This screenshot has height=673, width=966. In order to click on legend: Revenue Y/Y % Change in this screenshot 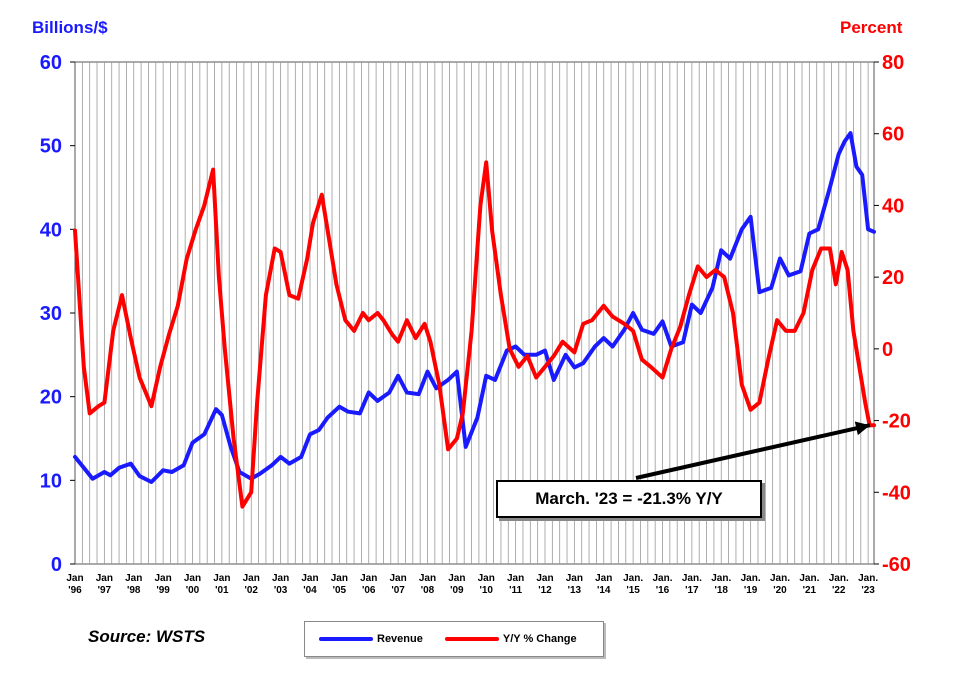, I will do `click(454, 639)`.